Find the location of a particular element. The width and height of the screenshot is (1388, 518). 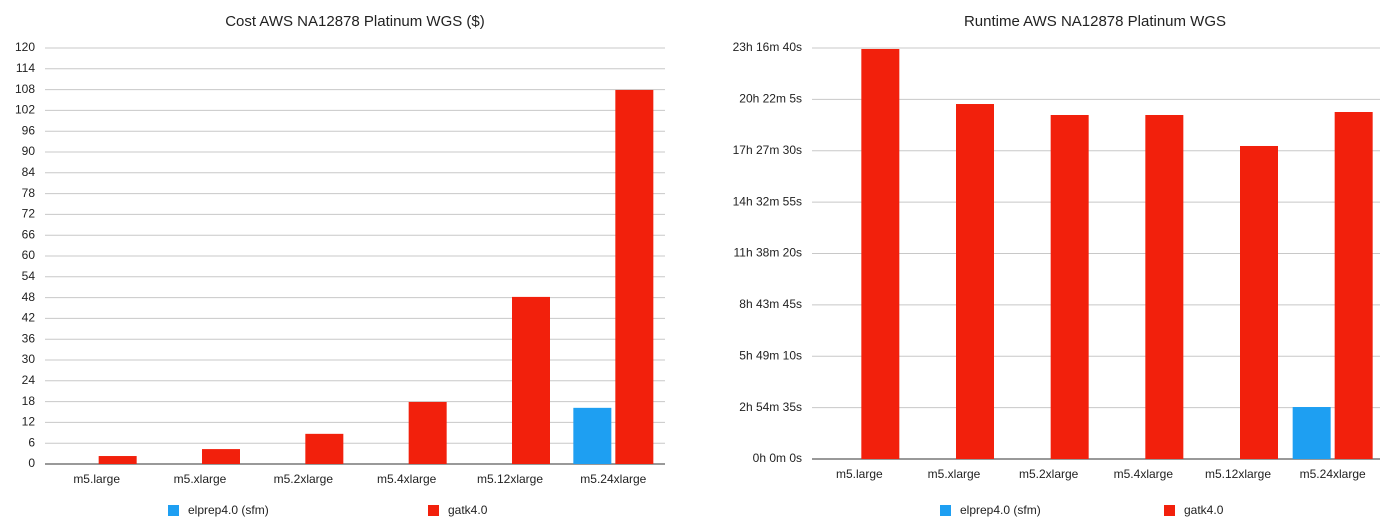

y-tick-label: 18 is located at coordinates (29, 401).